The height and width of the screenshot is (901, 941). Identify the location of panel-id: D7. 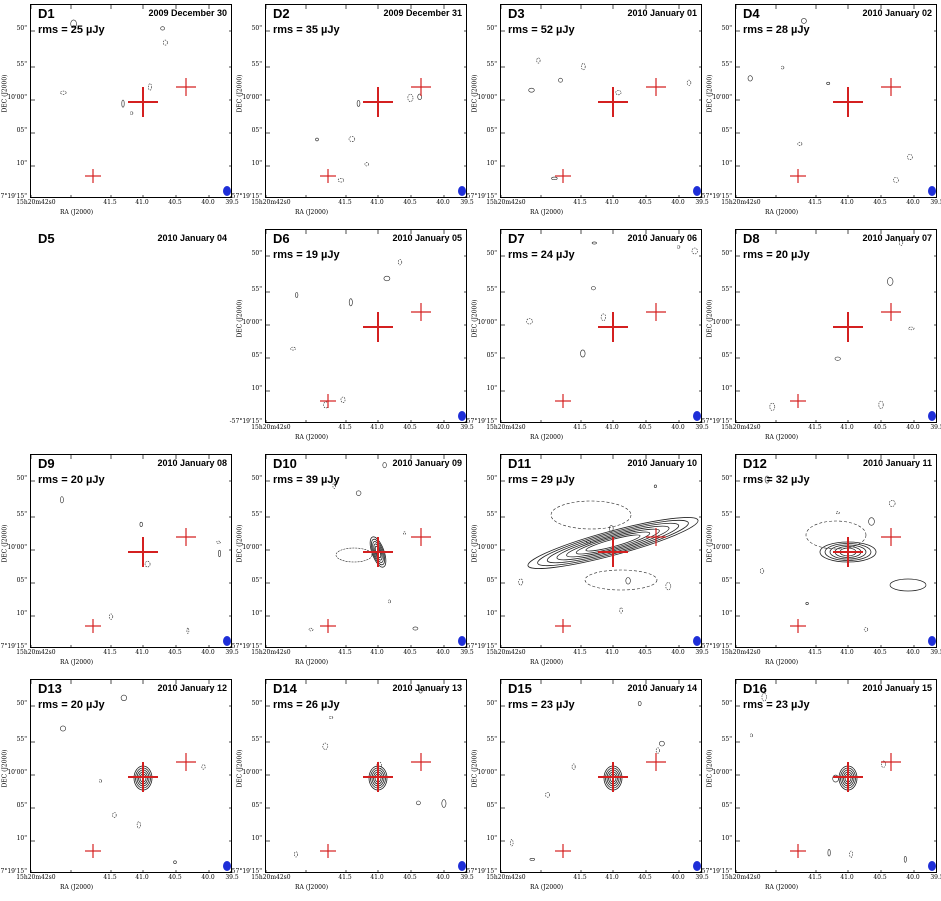
(516, 238).